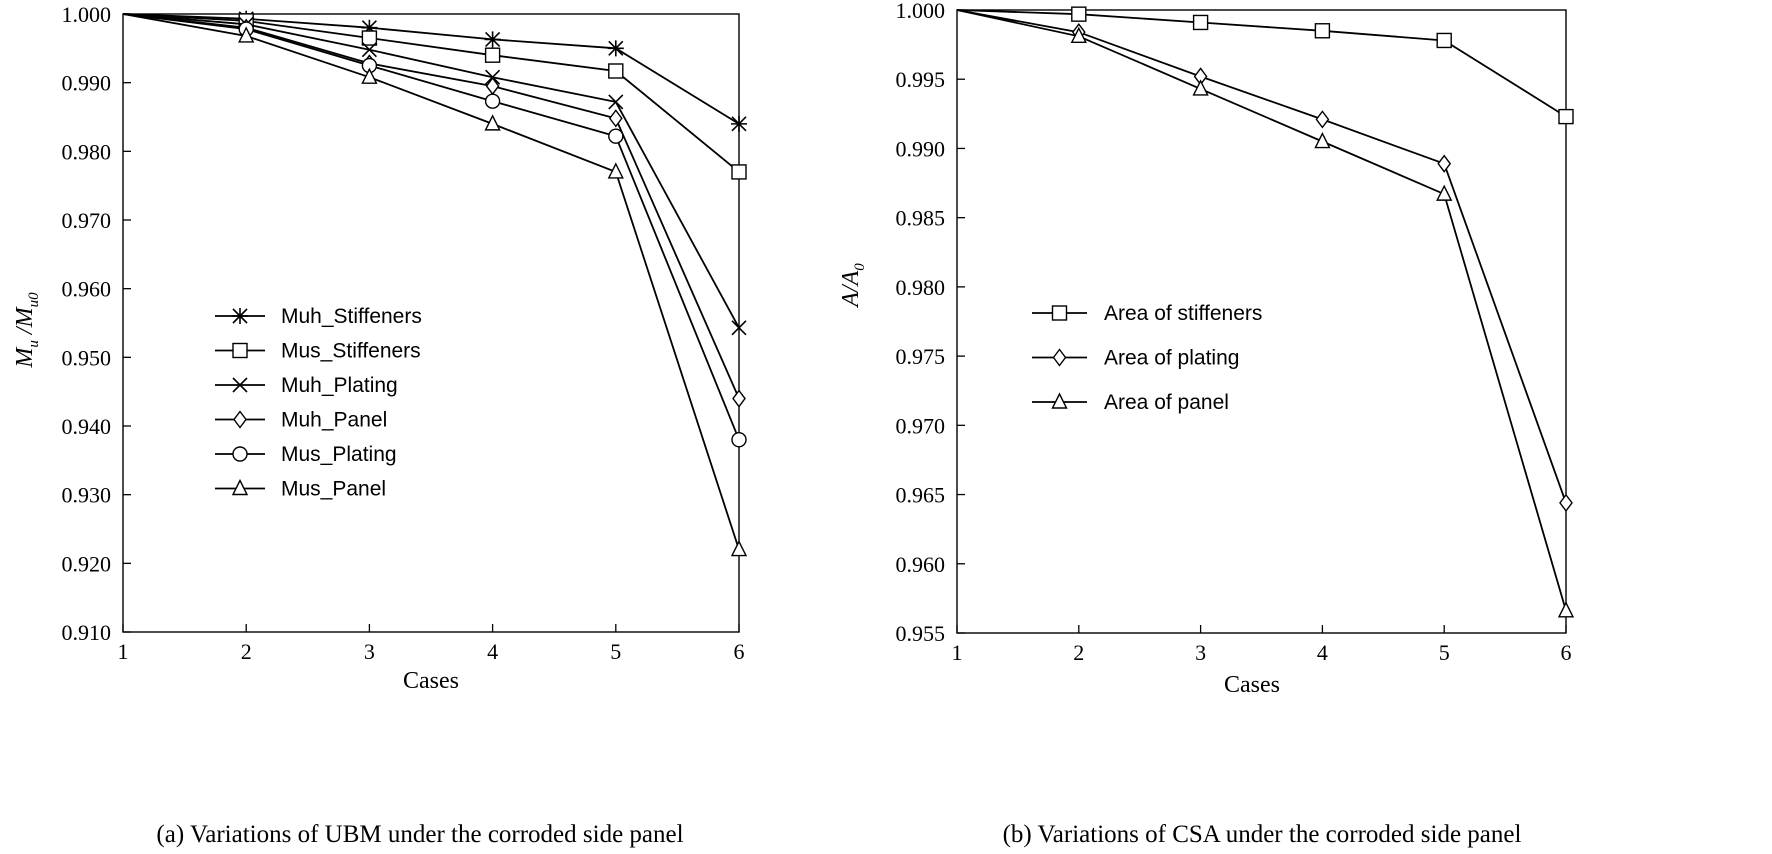  I want to click on chart-a-y-tick-label: 0.910, so click(87, 632).